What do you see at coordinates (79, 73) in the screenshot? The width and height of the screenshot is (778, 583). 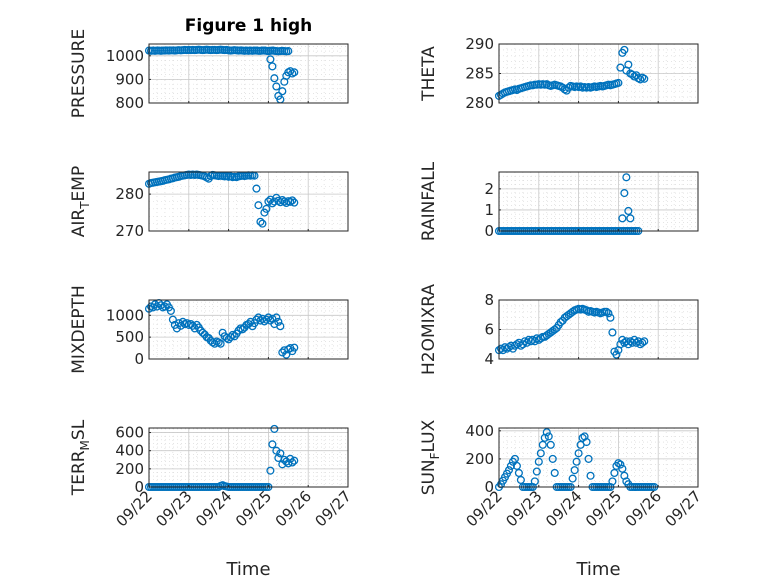 I see `y-axis-label: PRESSURE` at bounding box center [79, 73].